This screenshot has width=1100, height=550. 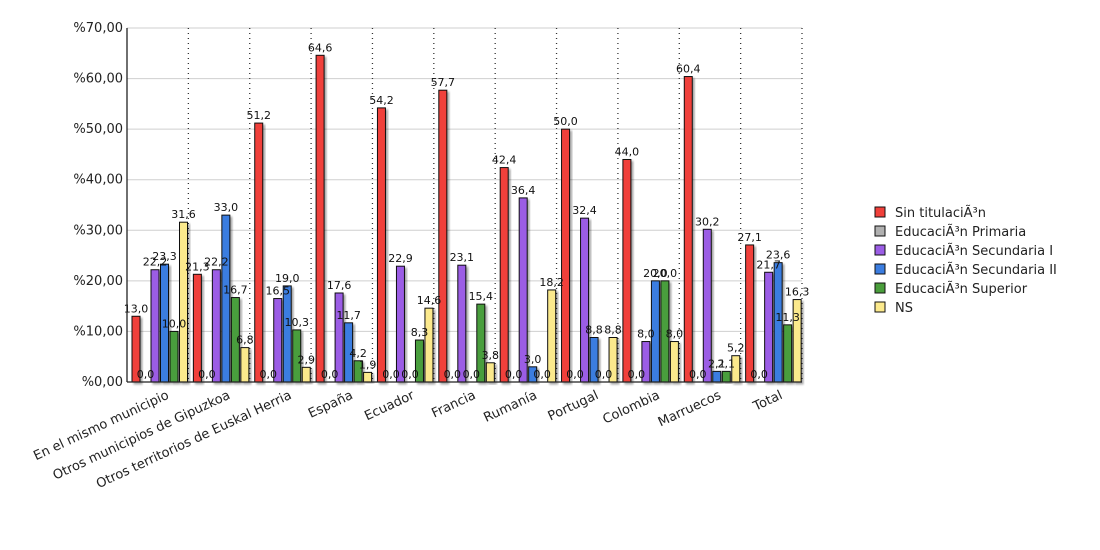 I want to click on legend-item-label: EducaciÃ³n Secundaria II, so click(x=976, y=270).